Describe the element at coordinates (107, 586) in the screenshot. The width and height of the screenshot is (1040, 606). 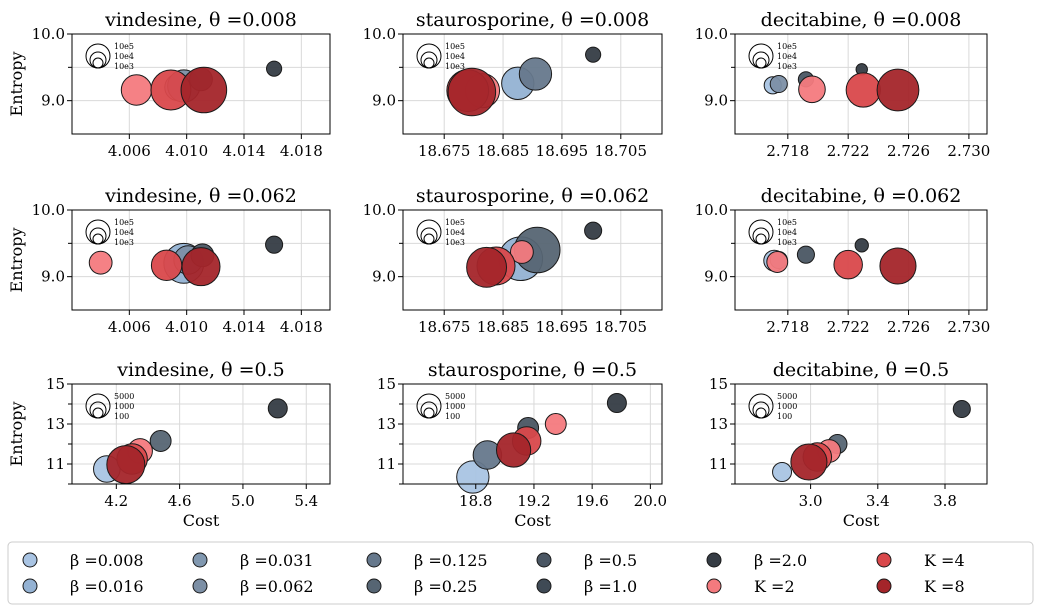
I see `legend-label: β =0.016` at that location.